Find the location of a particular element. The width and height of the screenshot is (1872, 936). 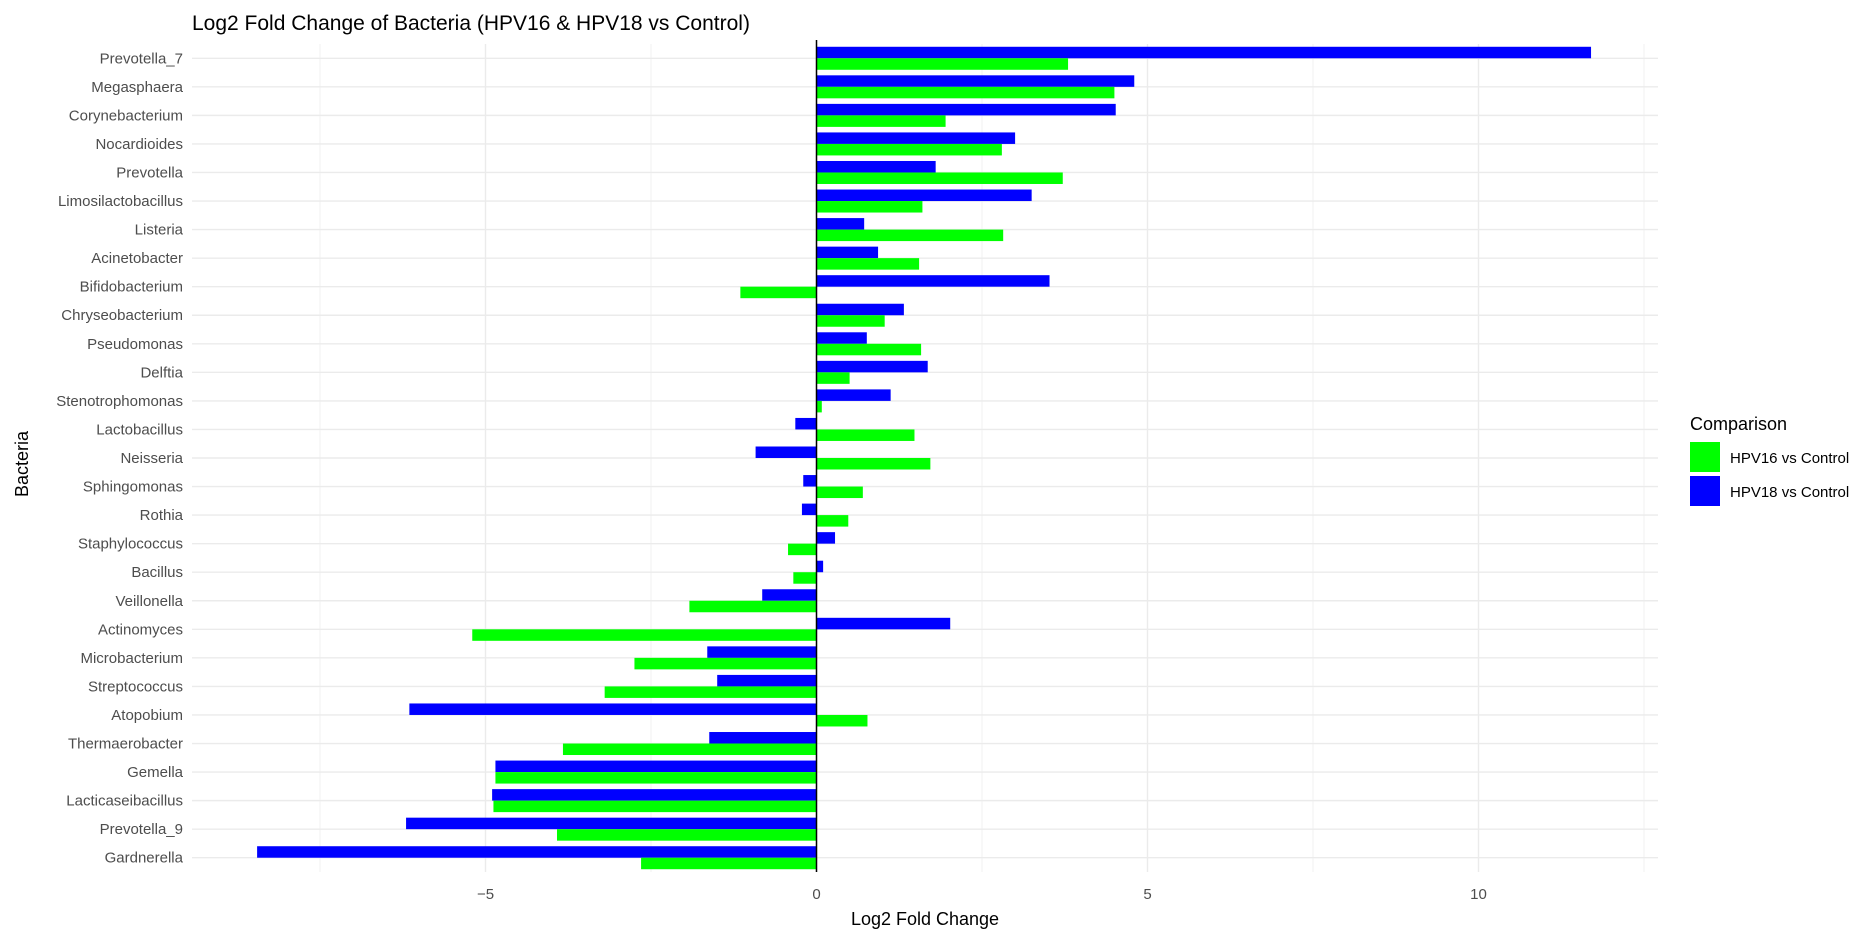

bar-prevotella-hpv18 is located at coordinates (876, 166).